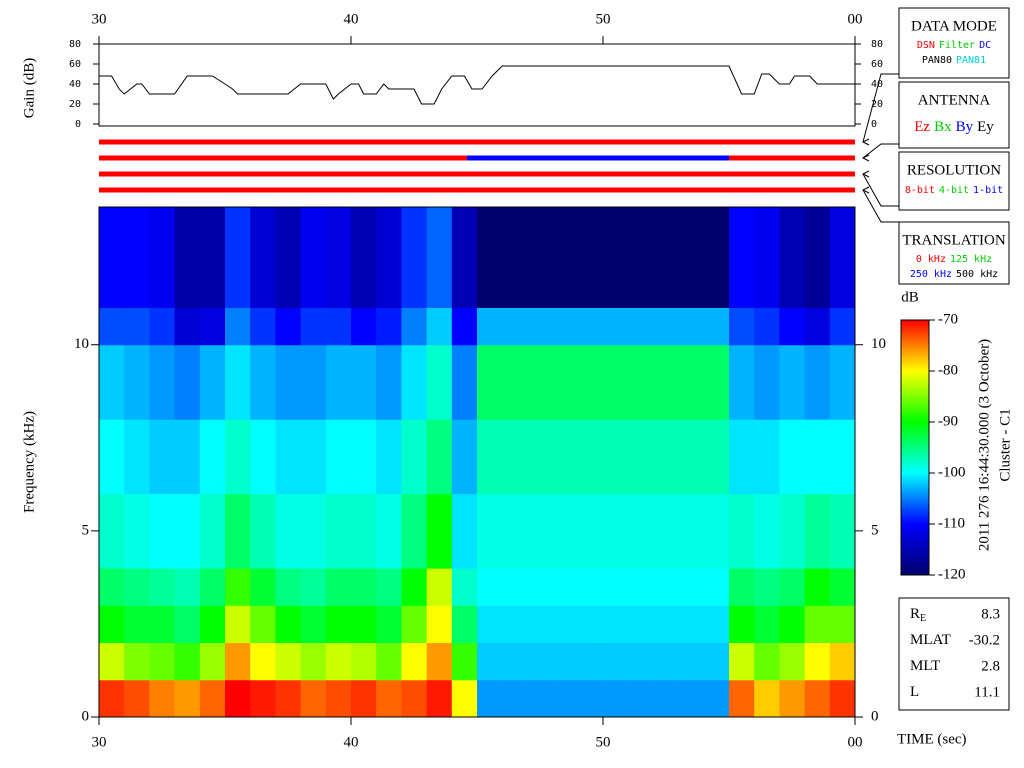 The image size is (1024, 768). Describe the element at coordinates (932, 739) in the screenshot. I see `x-axis-label: TIME (sec)` at that location.